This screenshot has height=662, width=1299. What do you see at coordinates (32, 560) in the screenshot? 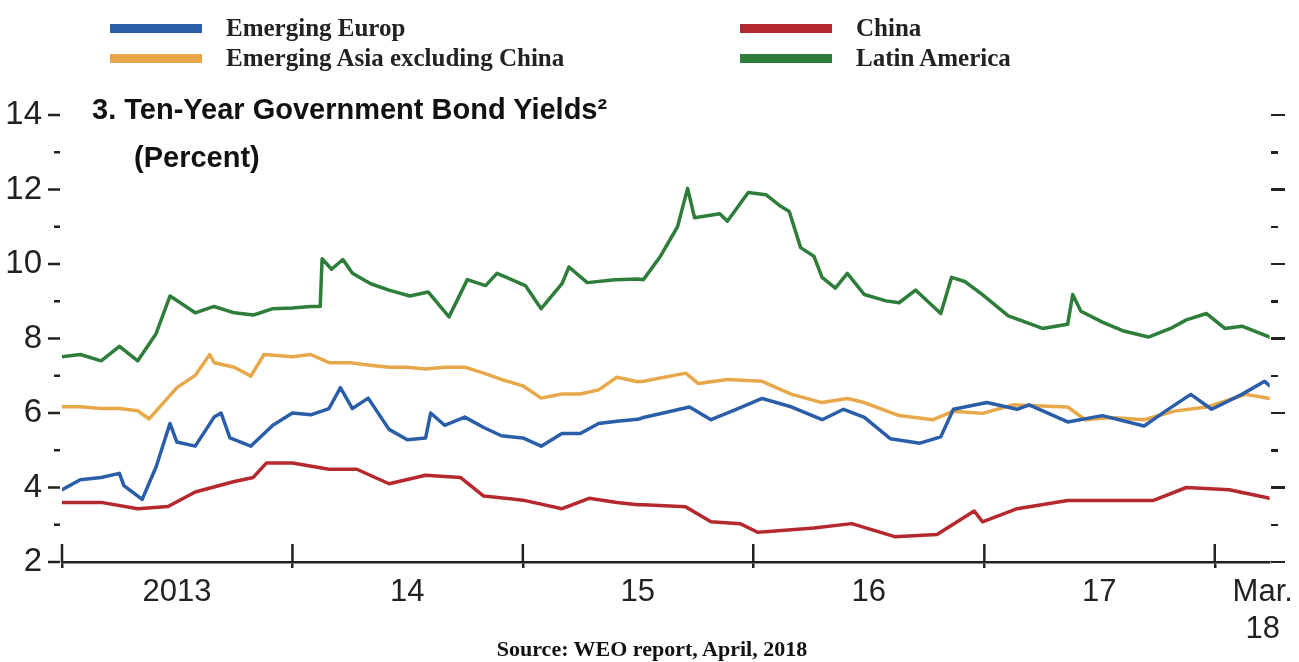
I see `y-tick-label: 2` at bounding box center [32, 560].